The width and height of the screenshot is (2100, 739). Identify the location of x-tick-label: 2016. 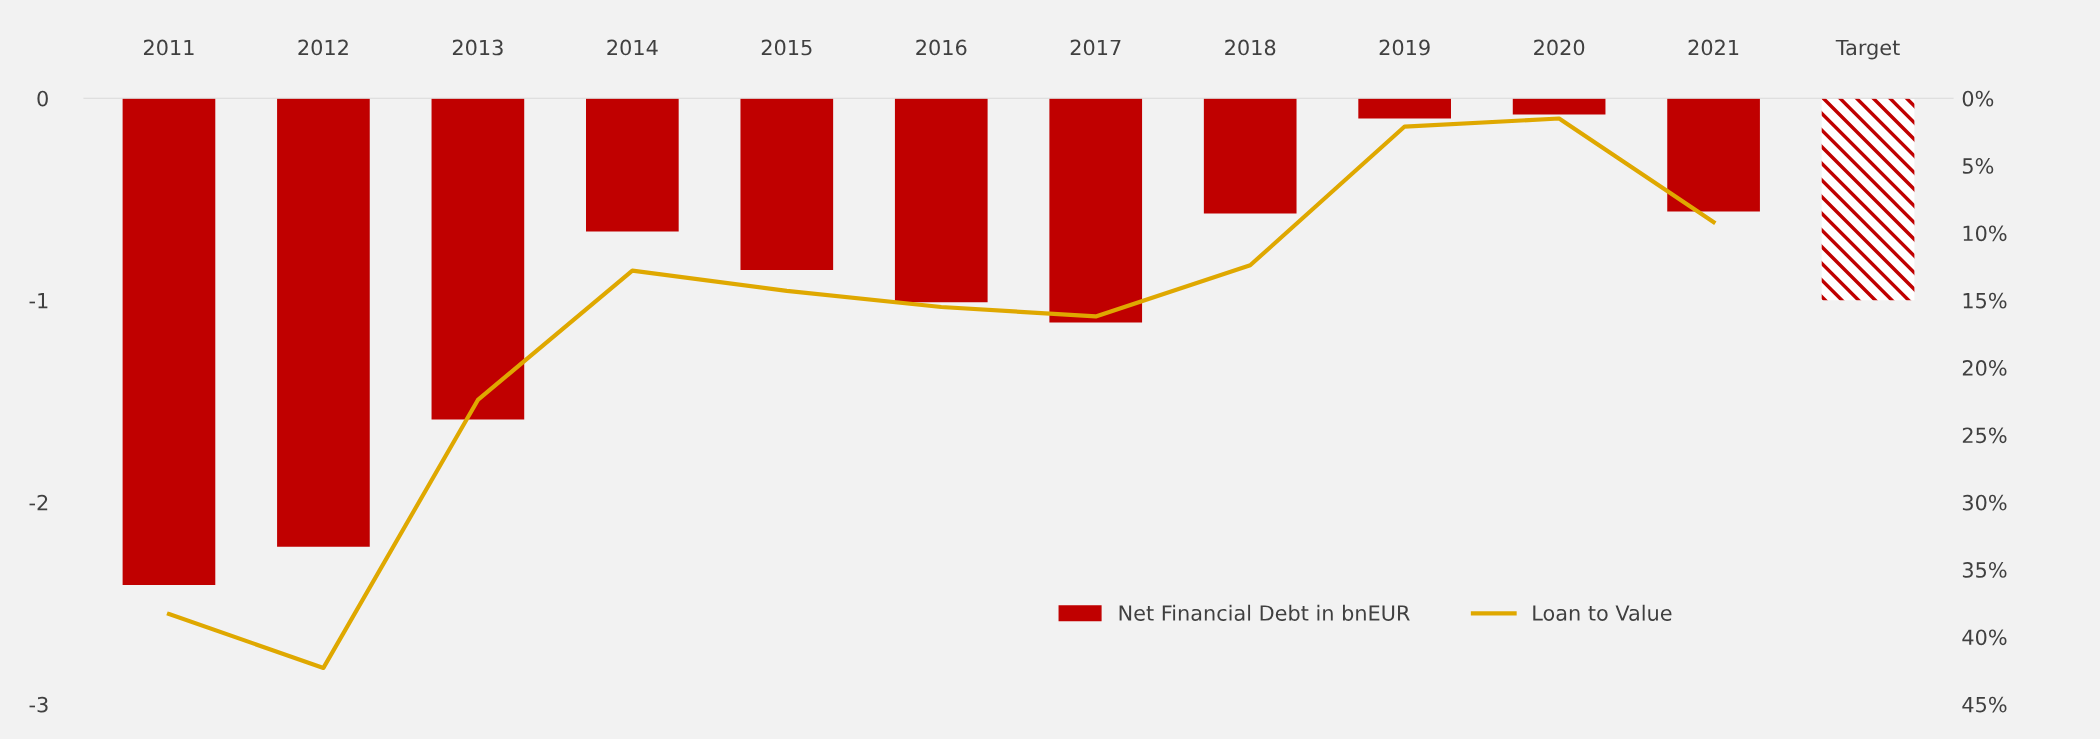
(941, 47).